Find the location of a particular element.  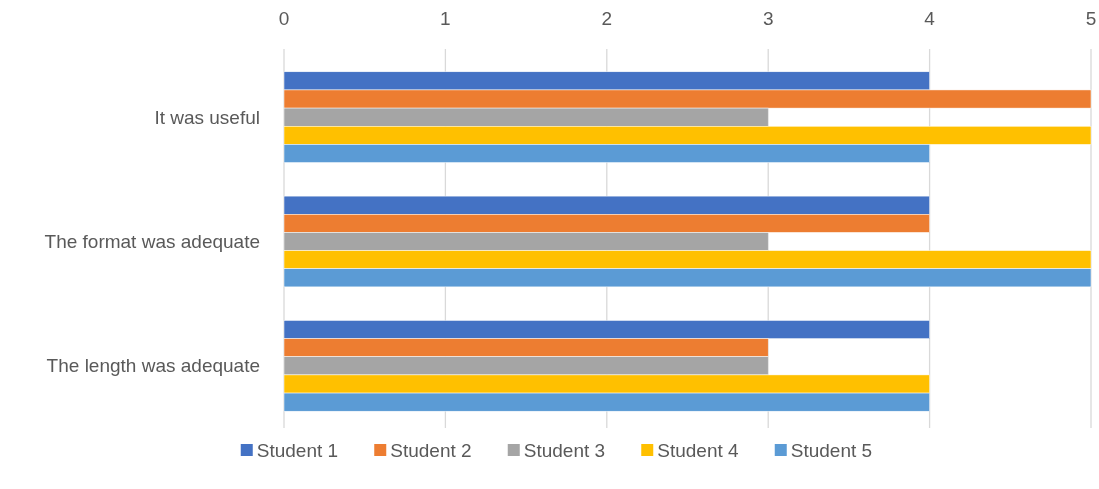

legend-label: Student 5 is located at coordinates (831, 450).